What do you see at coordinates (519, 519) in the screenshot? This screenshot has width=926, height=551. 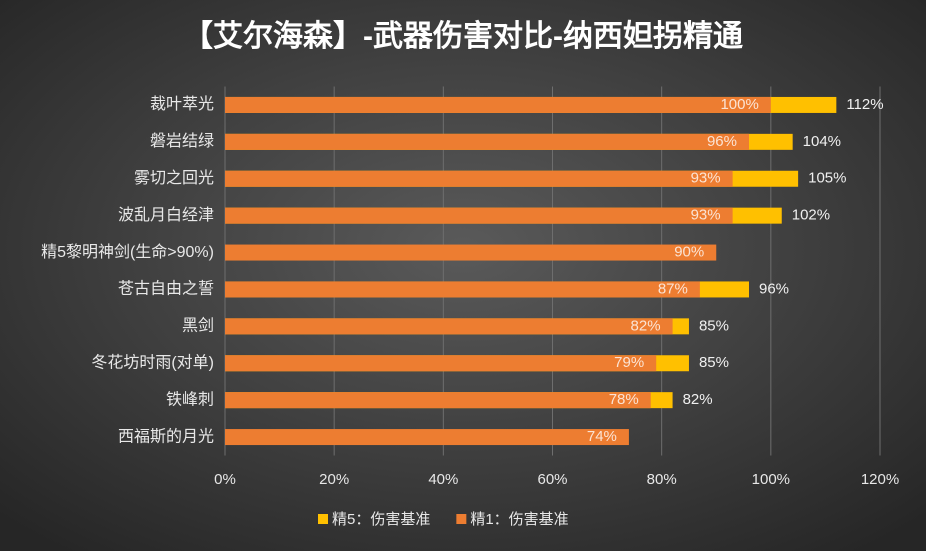 I see `legend-label: 精1：伤害基准` at bounding box center [519, 519].